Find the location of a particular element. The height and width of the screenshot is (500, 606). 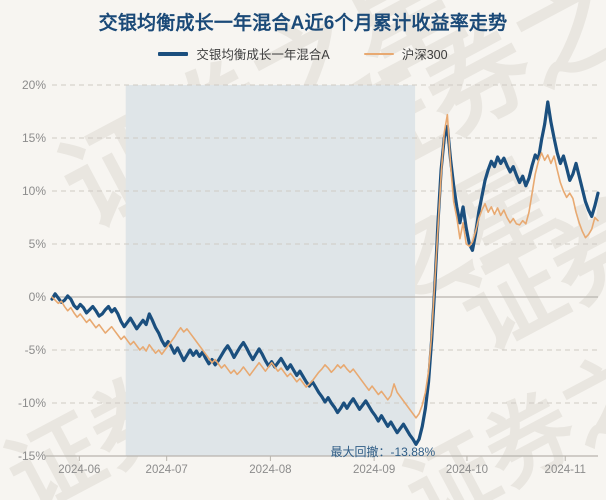

legend-label-fund: 交银均衡成长一年混合A is located at coordinates (263, 55).